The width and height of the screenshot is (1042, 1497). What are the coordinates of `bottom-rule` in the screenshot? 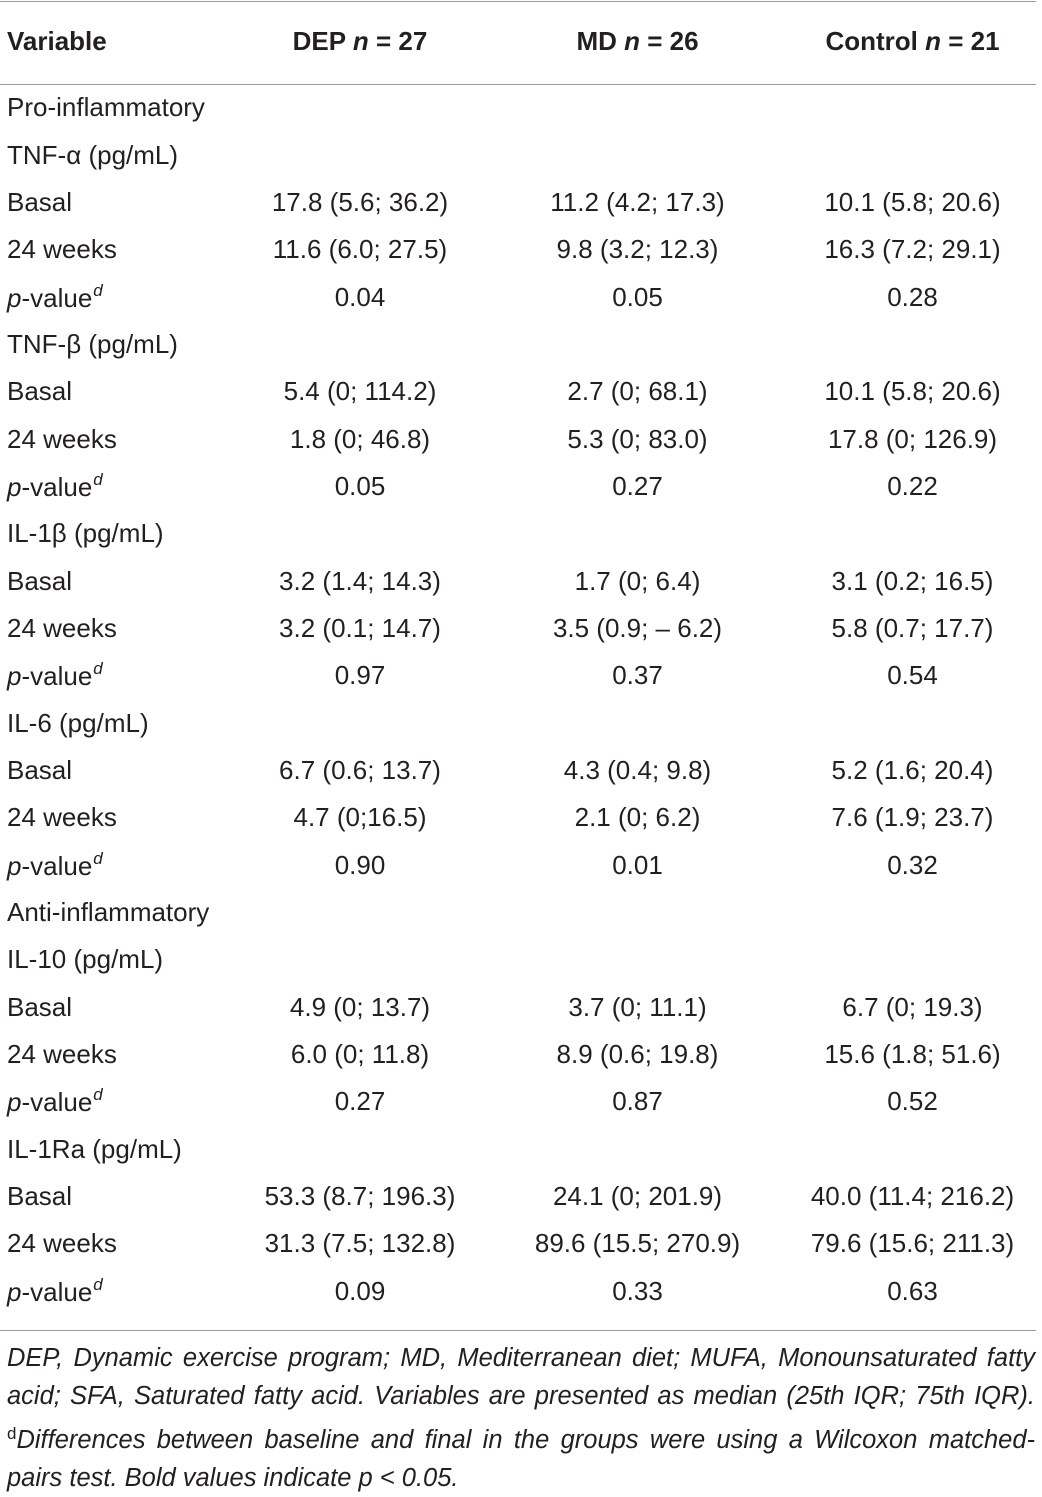 It's located at (518, 1330).